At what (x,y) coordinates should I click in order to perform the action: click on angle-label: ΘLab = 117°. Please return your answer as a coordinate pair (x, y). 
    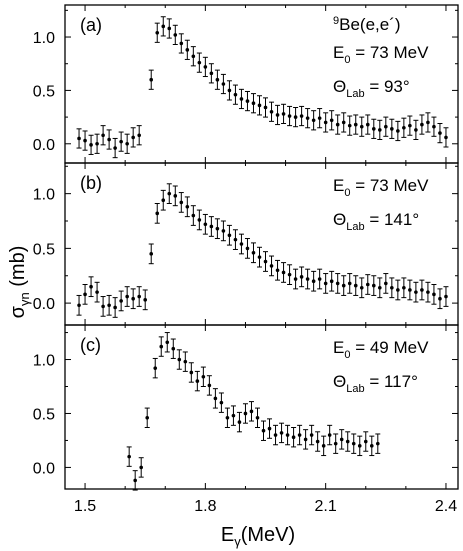
    Looking at the image, I should click on (375, 383).